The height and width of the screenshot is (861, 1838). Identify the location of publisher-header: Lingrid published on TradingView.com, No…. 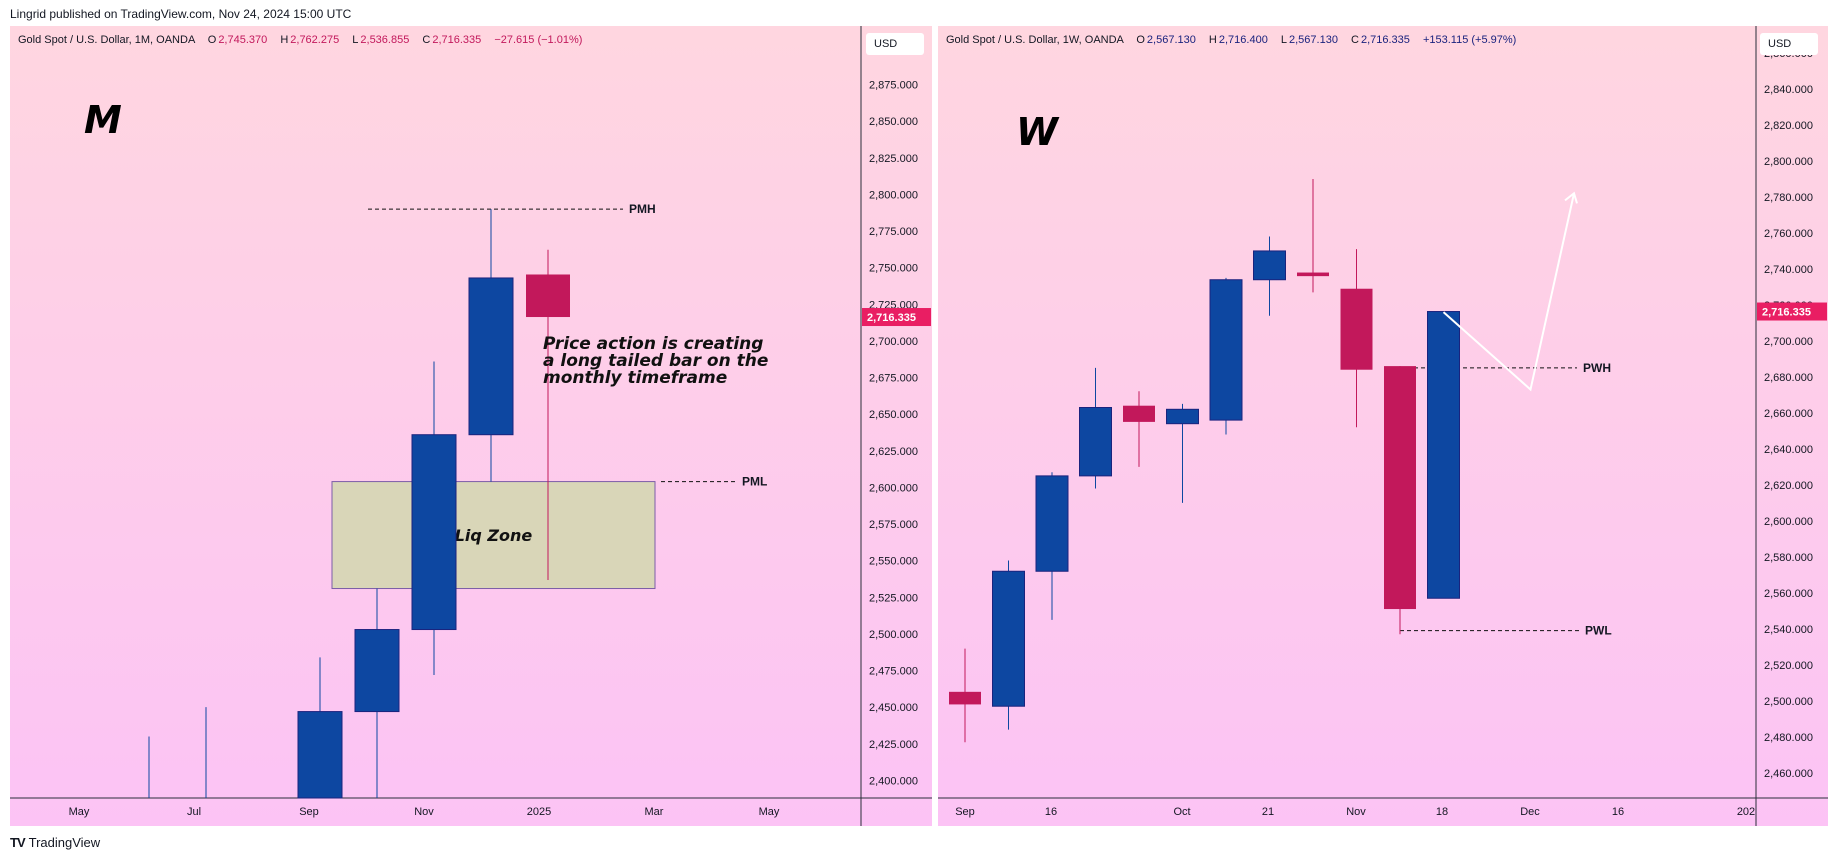
(181, 14).